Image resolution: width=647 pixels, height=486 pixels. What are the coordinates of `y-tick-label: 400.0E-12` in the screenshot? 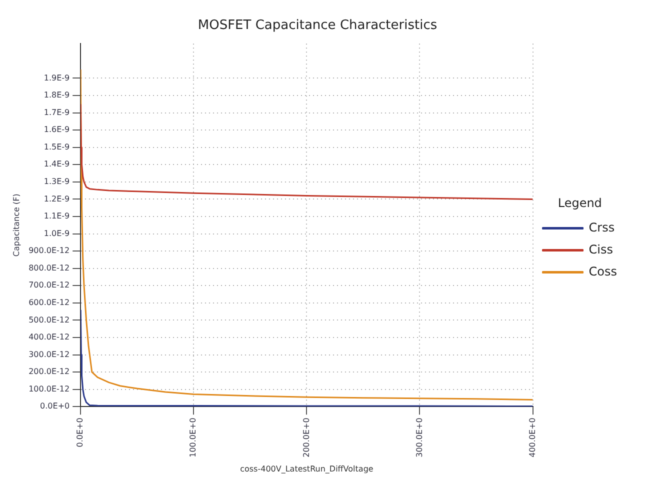 It's located at (49, 337).